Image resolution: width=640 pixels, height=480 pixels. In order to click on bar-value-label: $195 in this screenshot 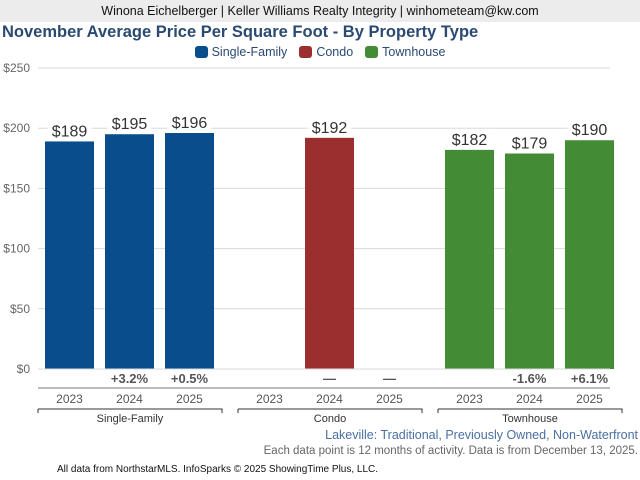, I will do `click(130, 124)`.